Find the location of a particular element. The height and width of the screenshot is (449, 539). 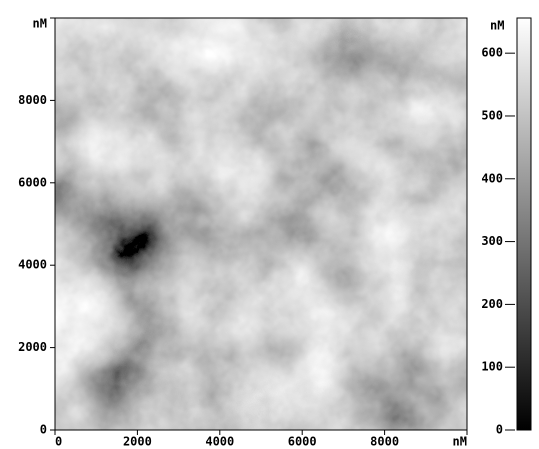

x-tick-label: nM is located at coordinates (460, 442).